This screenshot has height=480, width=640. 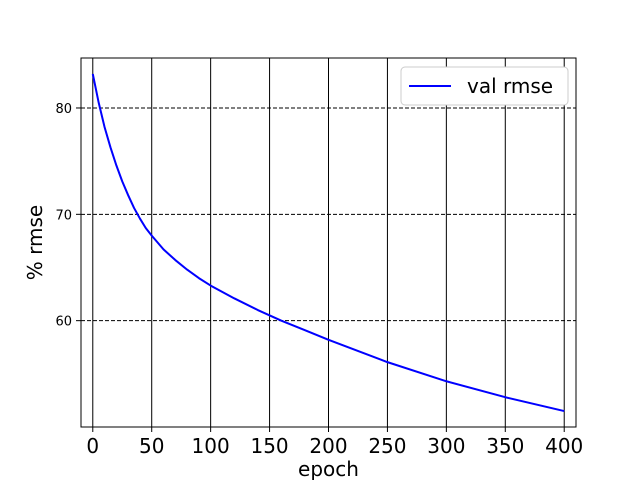 I want to click on x-axis-label: epoch, so click(x=328, y=468).